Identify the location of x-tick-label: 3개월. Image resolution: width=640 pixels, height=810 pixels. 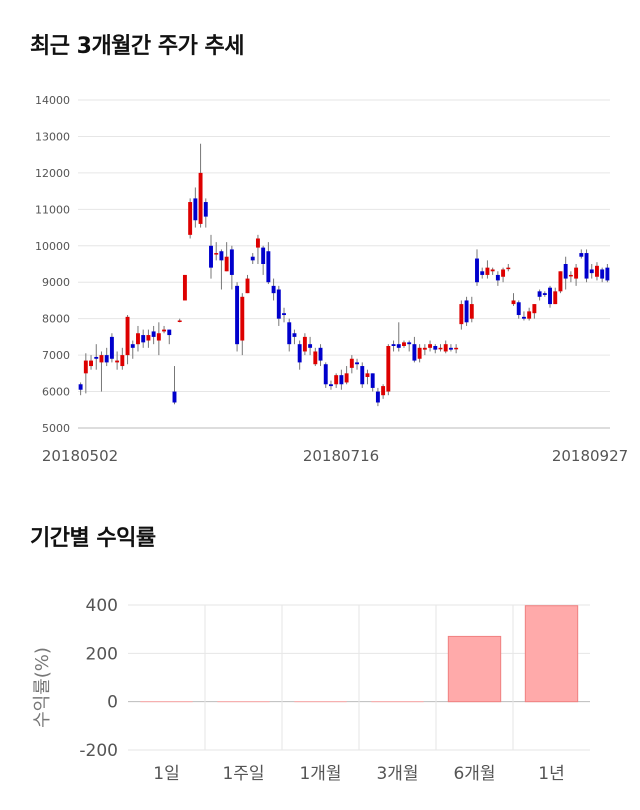
(397, 774).